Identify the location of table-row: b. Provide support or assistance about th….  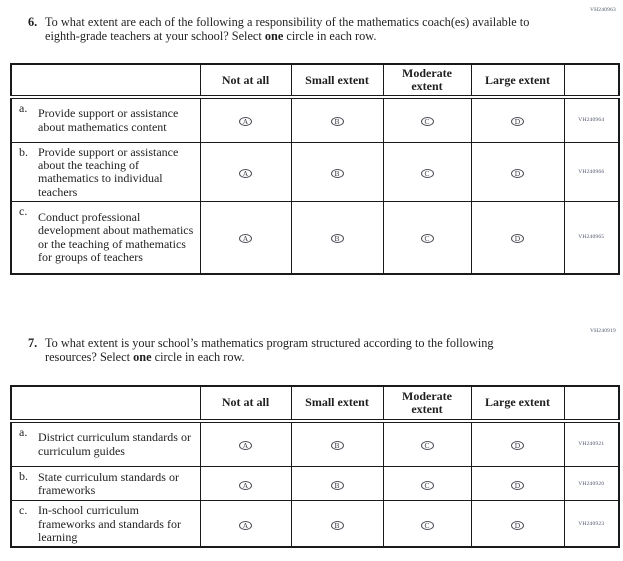
(315, 172).